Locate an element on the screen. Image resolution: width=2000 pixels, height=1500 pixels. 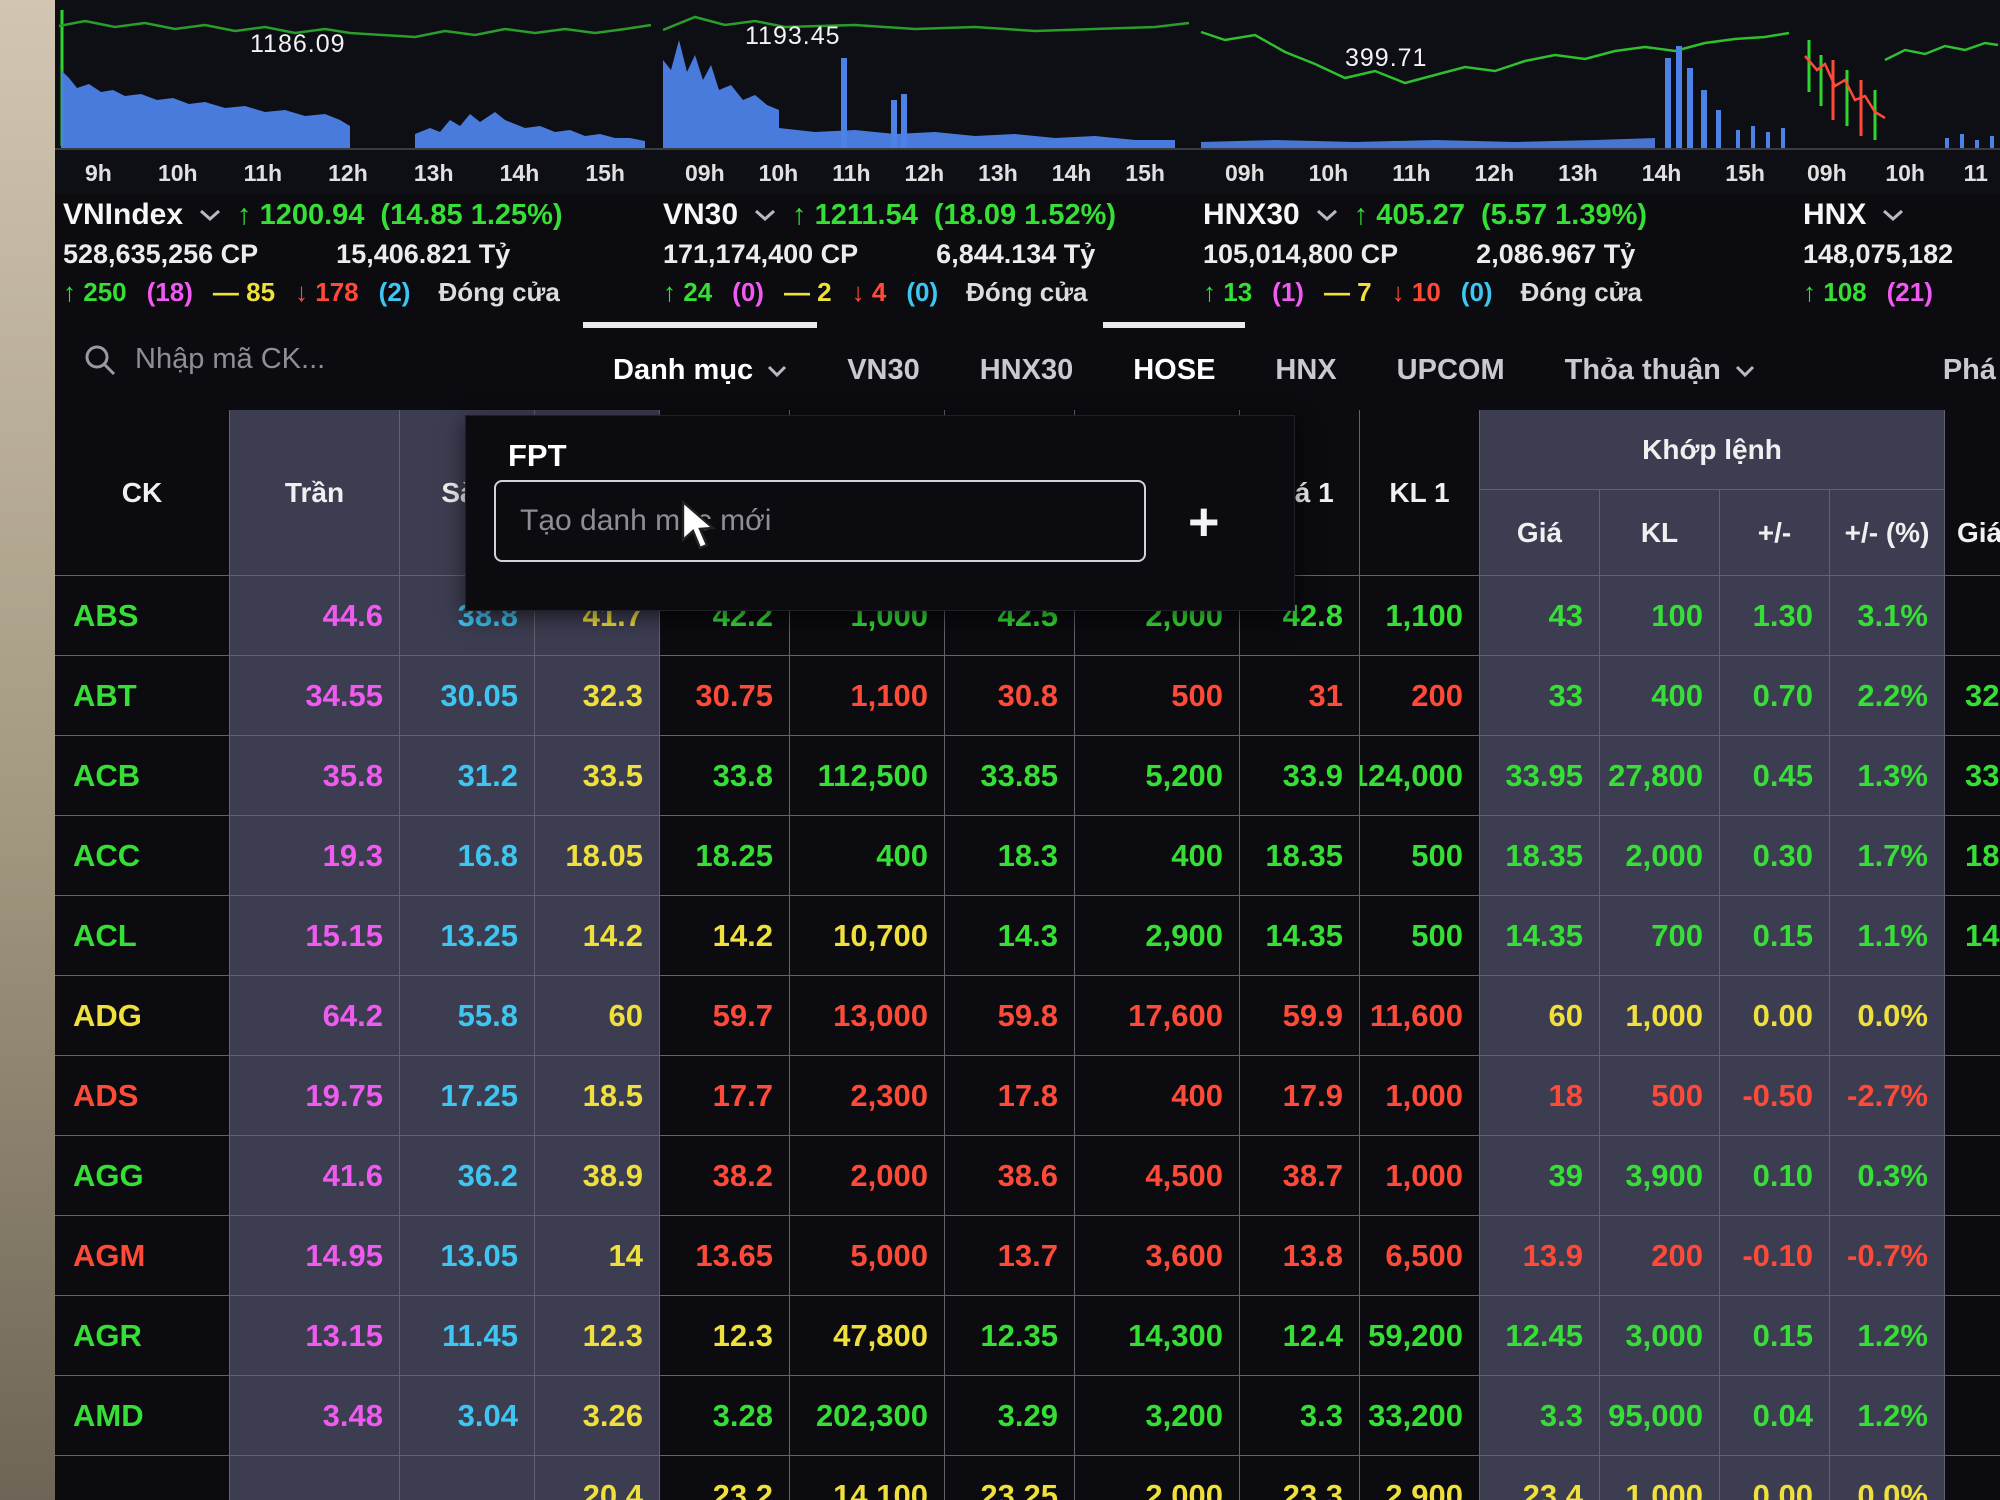
matched-volume-cell: 3,000 is located at coordinates (1660, 1335).